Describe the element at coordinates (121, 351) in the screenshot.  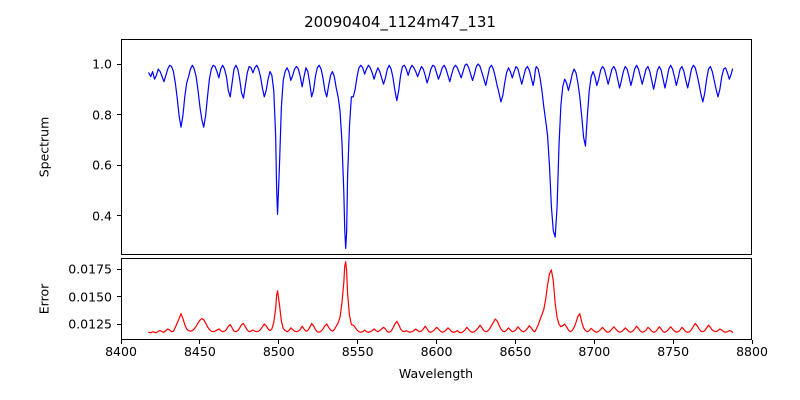
I see `x-tick-label: 8400` at that location.